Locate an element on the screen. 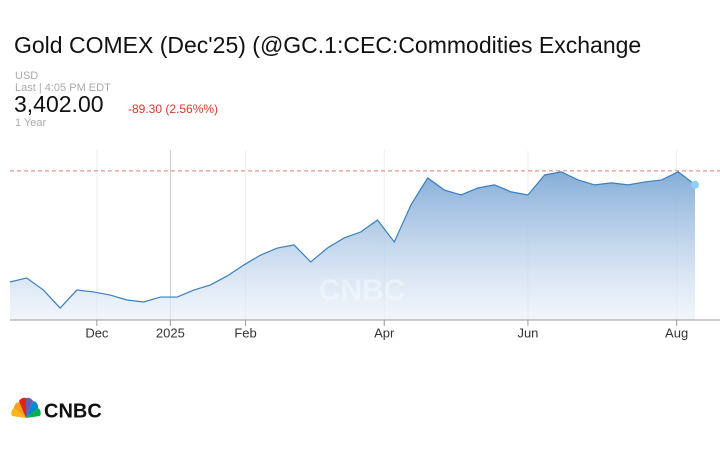  price: 3,402.00 is located at coordinates (59, 104).